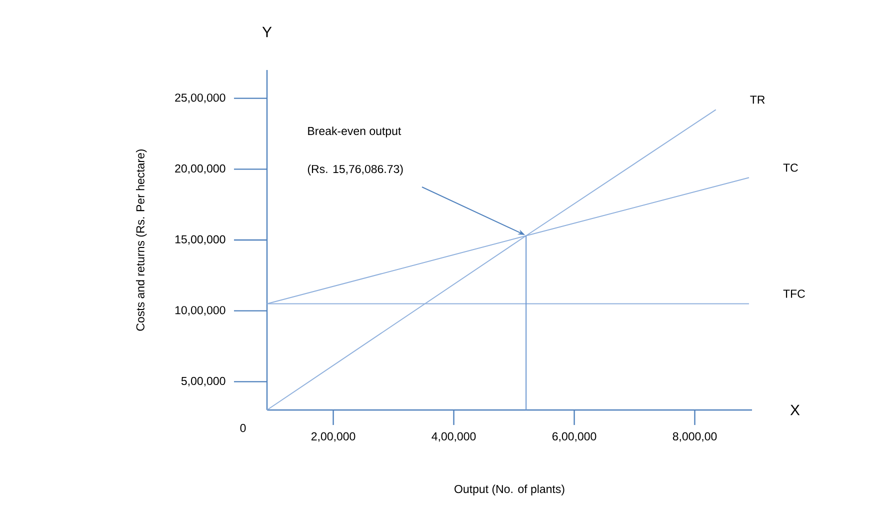 This screenshot has height=525, width=881. What do you see at coordinates (574, 437) in the screenshot?
I see `x-tick-label: 6,00,000` at bounding box center [574, 437].